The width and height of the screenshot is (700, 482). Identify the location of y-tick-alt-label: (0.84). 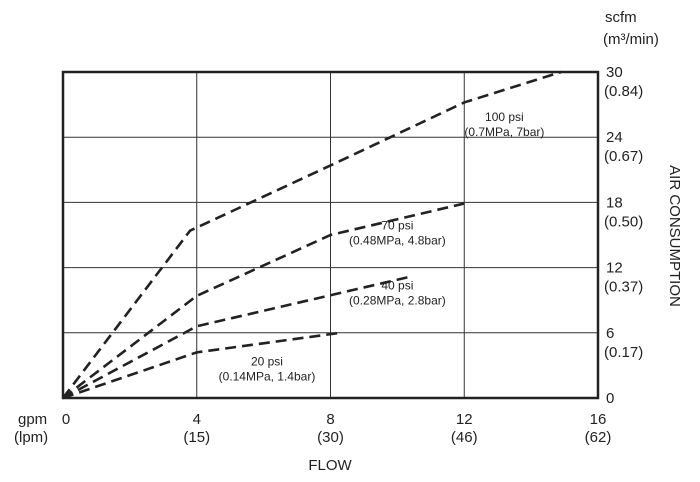
(623, 91).